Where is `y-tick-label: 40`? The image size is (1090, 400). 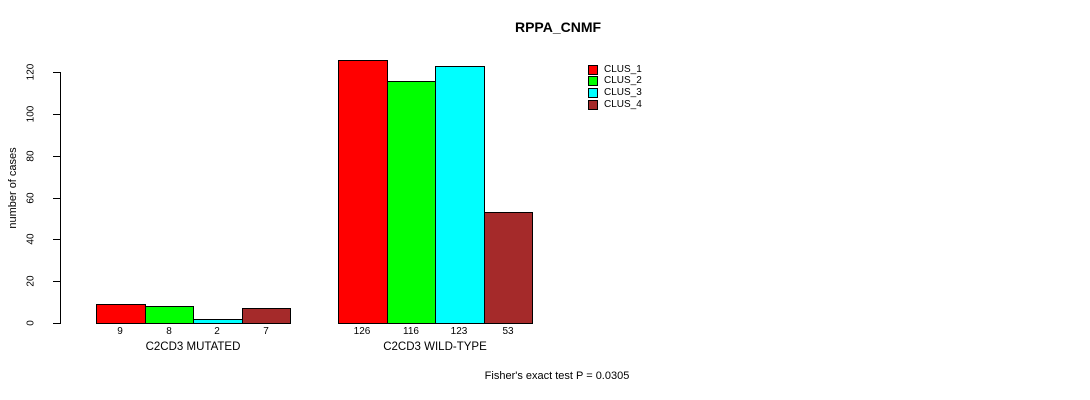
y-tick-label: 40 is located at coordinates (31, 239).